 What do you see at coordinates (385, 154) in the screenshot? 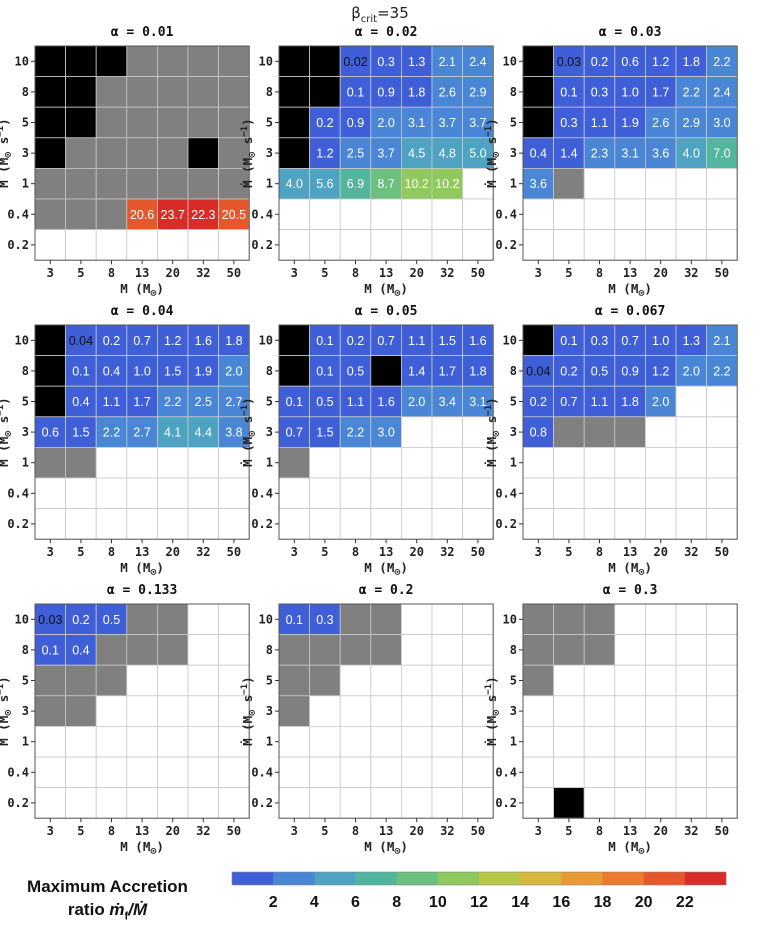
I see `cell-value-label: 3.7` at bounding box center [385, 154].